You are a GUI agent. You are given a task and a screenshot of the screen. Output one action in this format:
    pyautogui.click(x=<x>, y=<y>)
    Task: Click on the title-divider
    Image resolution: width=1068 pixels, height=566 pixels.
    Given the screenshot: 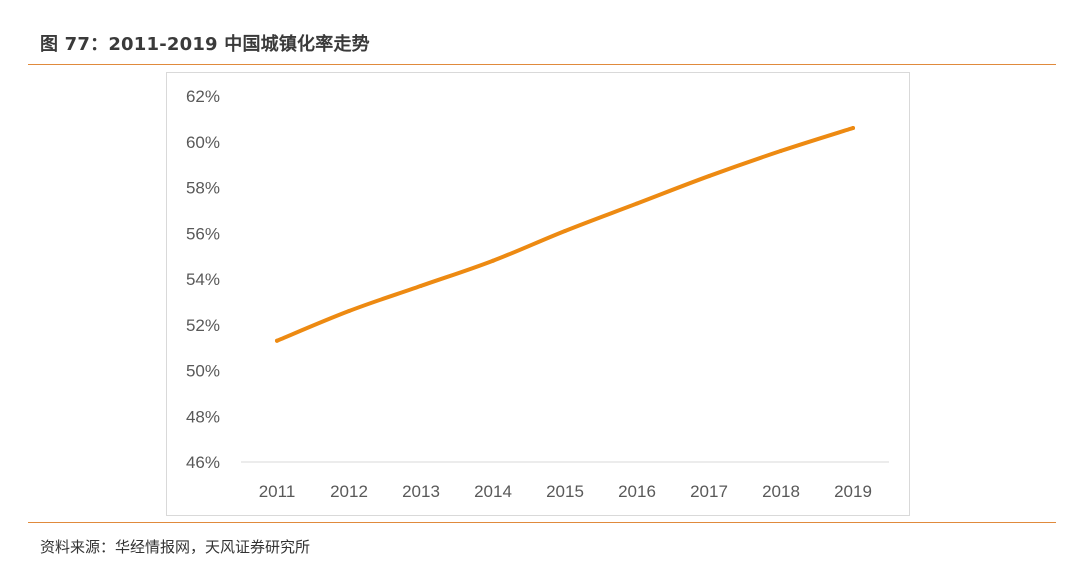 What is the action you would take?
    pyautogui.click(x=542, y=64)
    